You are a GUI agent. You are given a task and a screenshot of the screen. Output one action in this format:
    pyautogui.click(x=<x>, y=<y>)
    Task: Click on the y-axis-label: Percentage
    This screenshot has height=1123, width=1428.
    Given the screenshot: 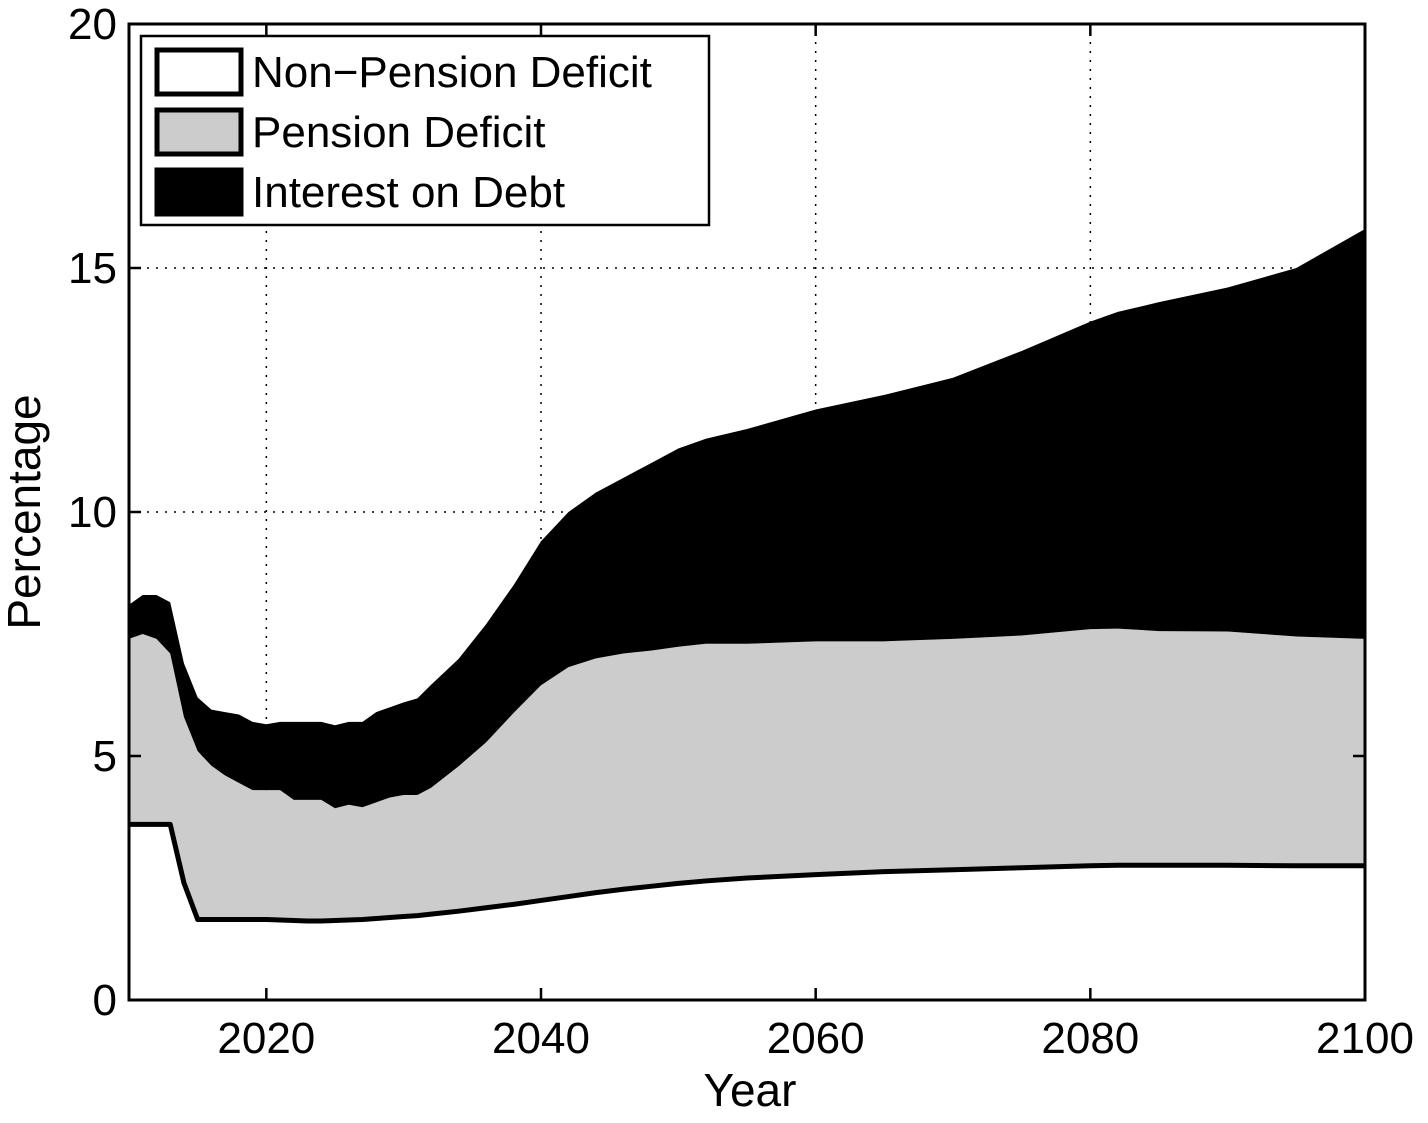 What is the action you would take?
    pyautogui.click(x=25, y=511)
    